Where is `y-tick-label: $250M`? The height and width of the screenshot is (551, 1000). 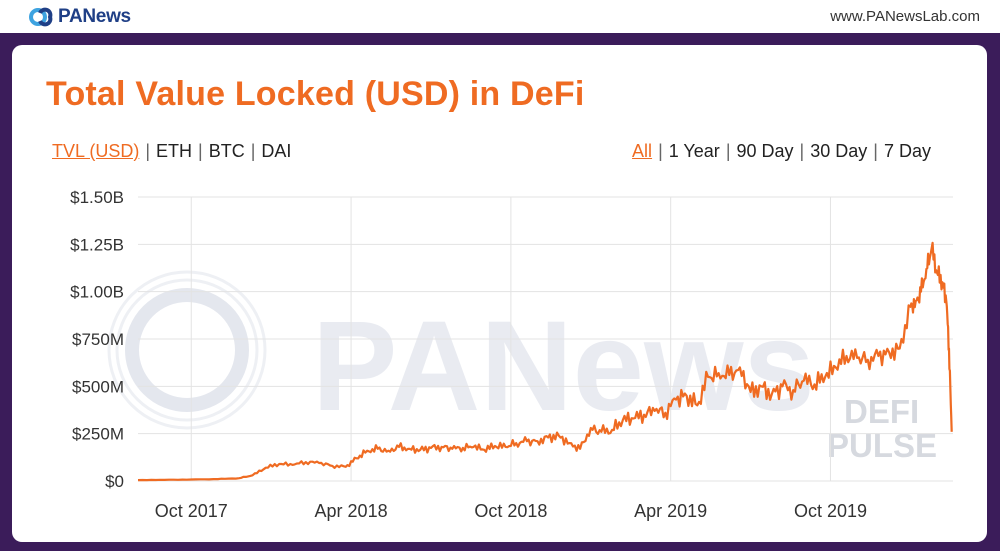
y-tick-label: $250M is located at coordinates (98, 434).